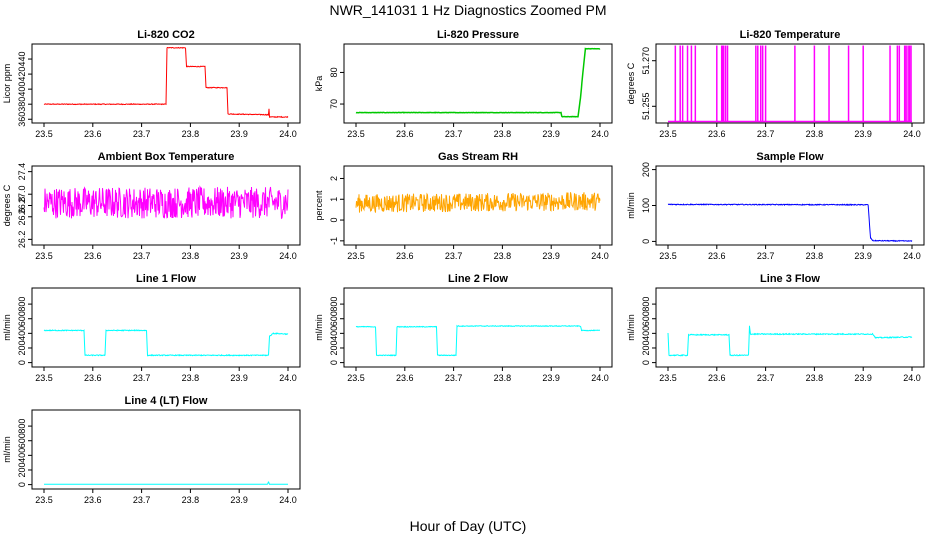 The image size is (936, 545). I want to click on y-axis-label: Licor ppm, so click(7, 84).